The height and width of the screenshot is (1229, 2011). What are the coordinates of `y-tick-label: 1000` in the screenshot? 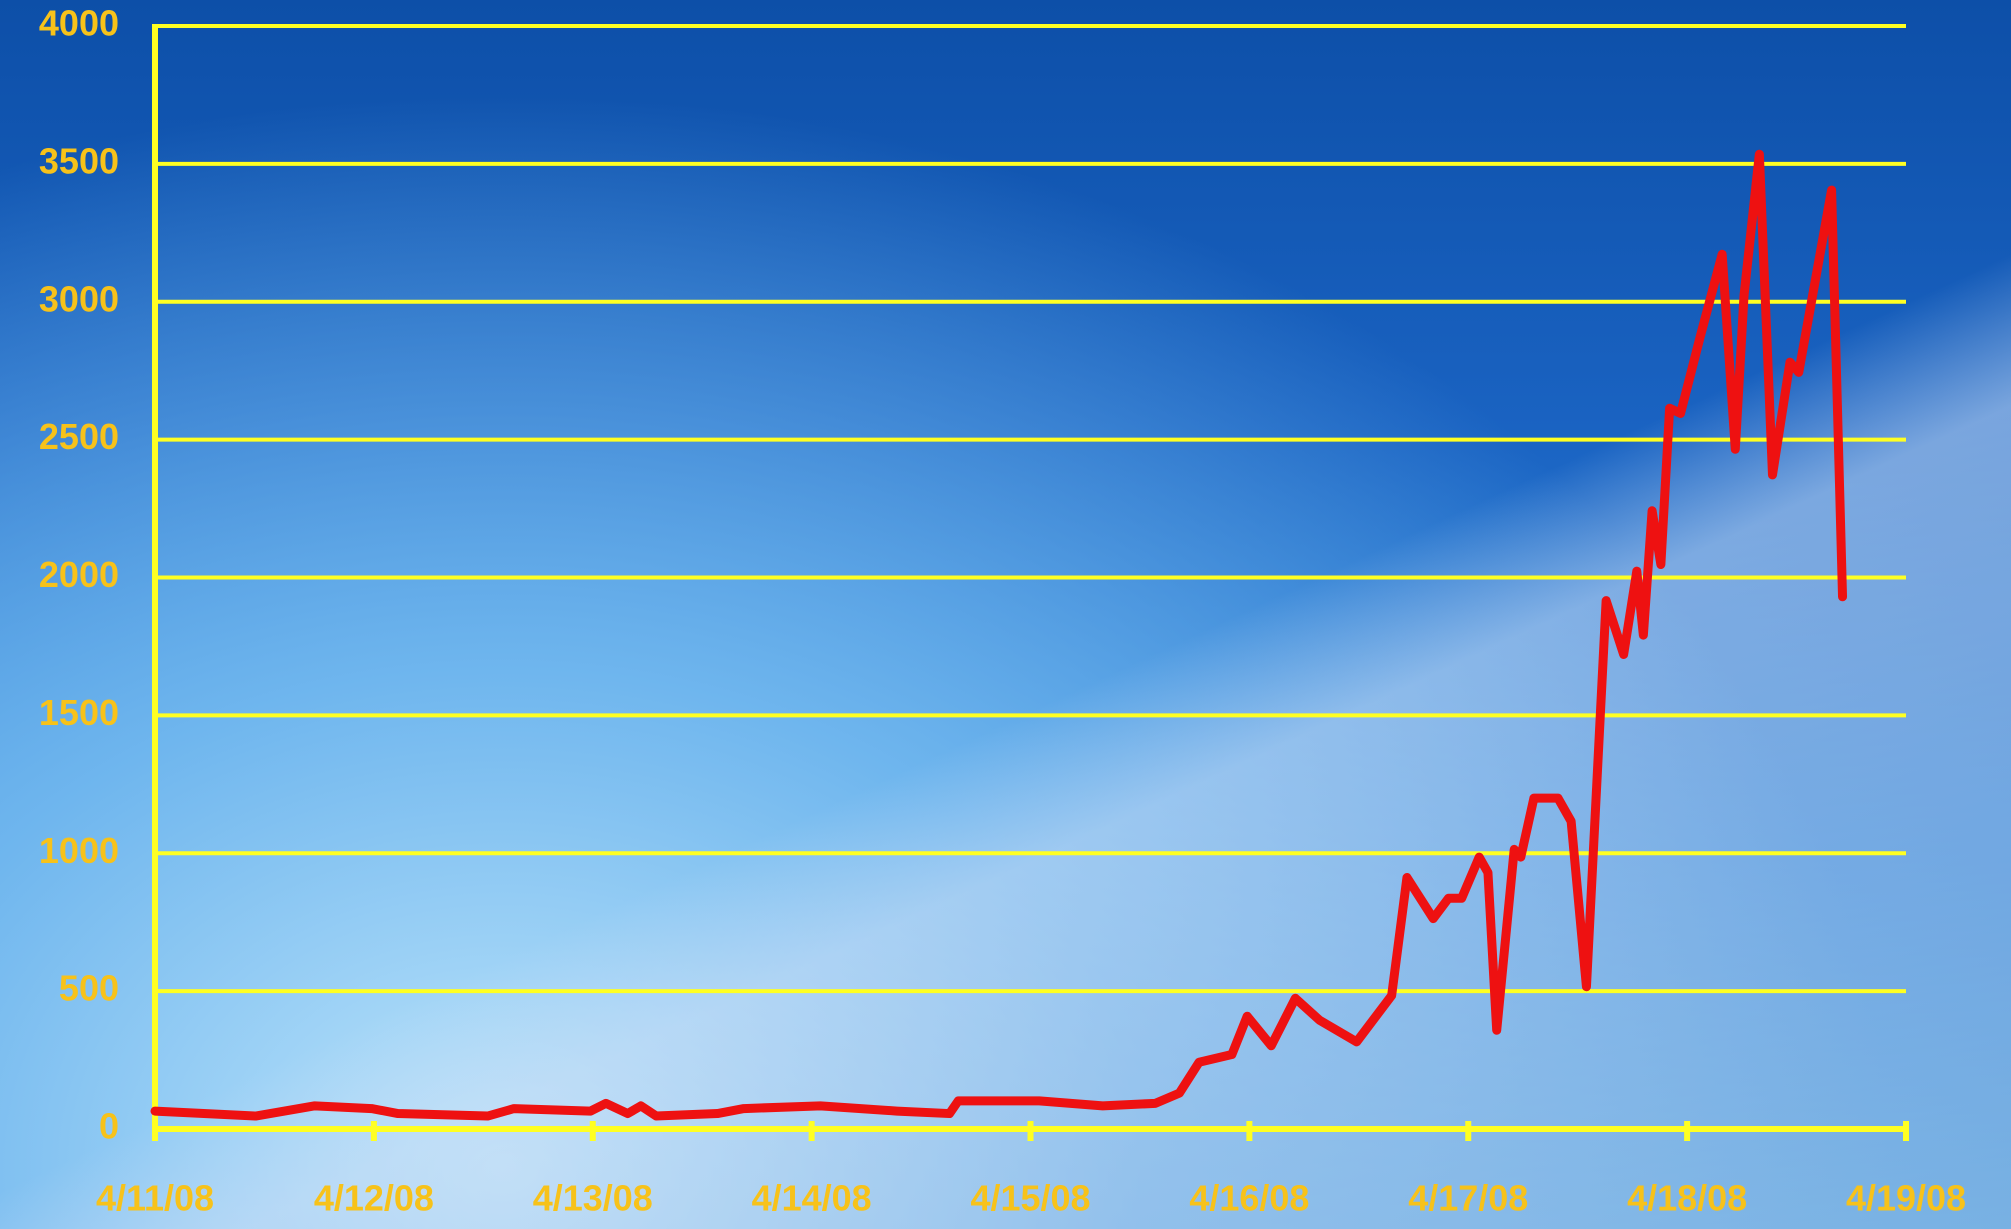 It's located at (79, 850).